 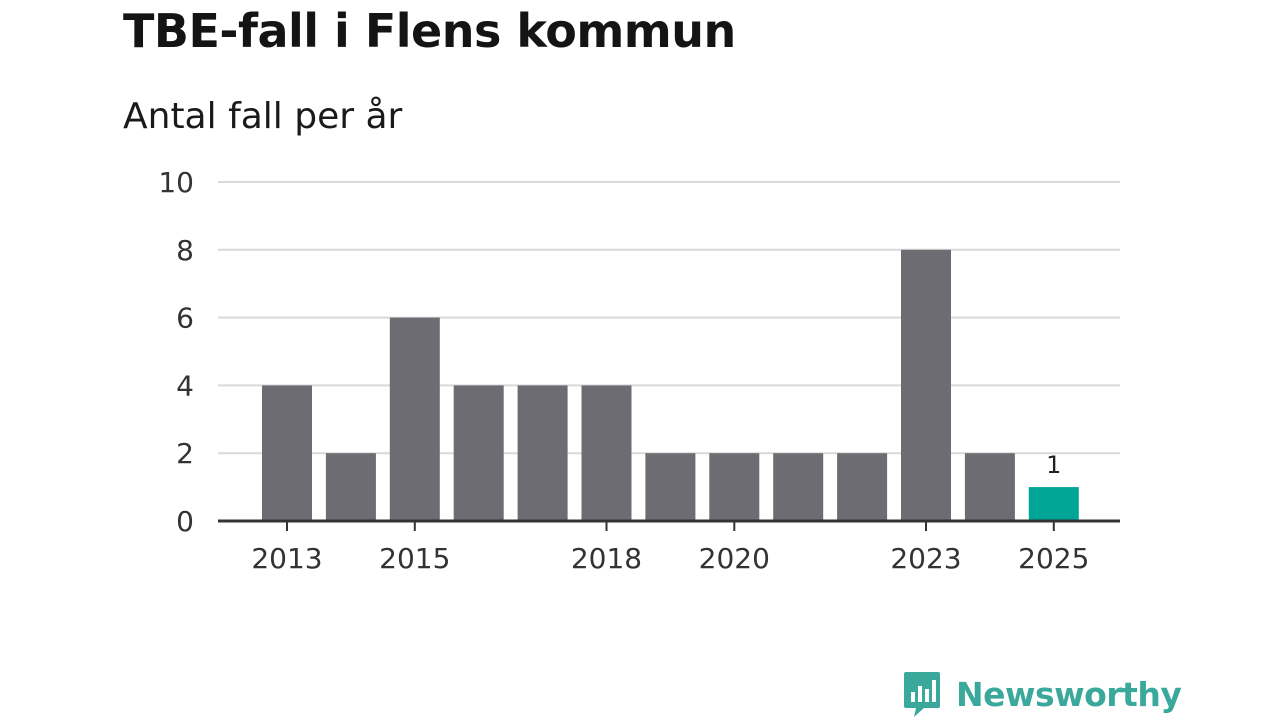 What do you see at coordinates (922, 694) in the screenshot?
I see `newsworthy-logo-icon` at bounding box center [922, 694].